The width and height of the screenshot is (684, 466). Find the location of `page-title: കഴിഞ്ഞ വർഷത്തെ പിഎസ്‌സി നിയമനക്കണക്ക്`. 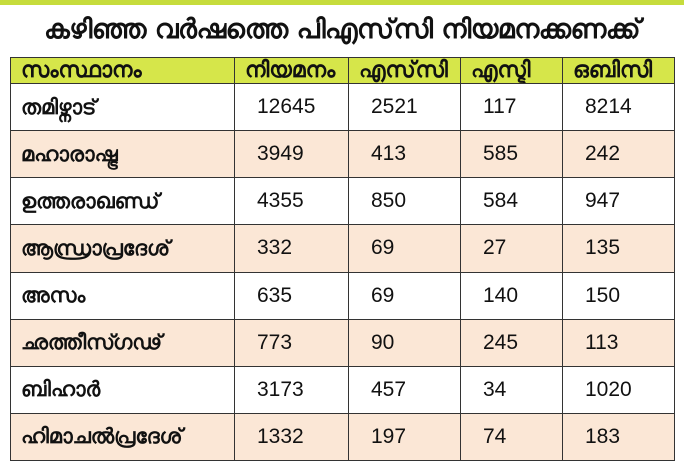

page-title: കഴിഞ്ഞ വർഷത്തെ പിഎസ്‌സി നിയമനക്കണക്ക് is located at coordinates (342, 29).